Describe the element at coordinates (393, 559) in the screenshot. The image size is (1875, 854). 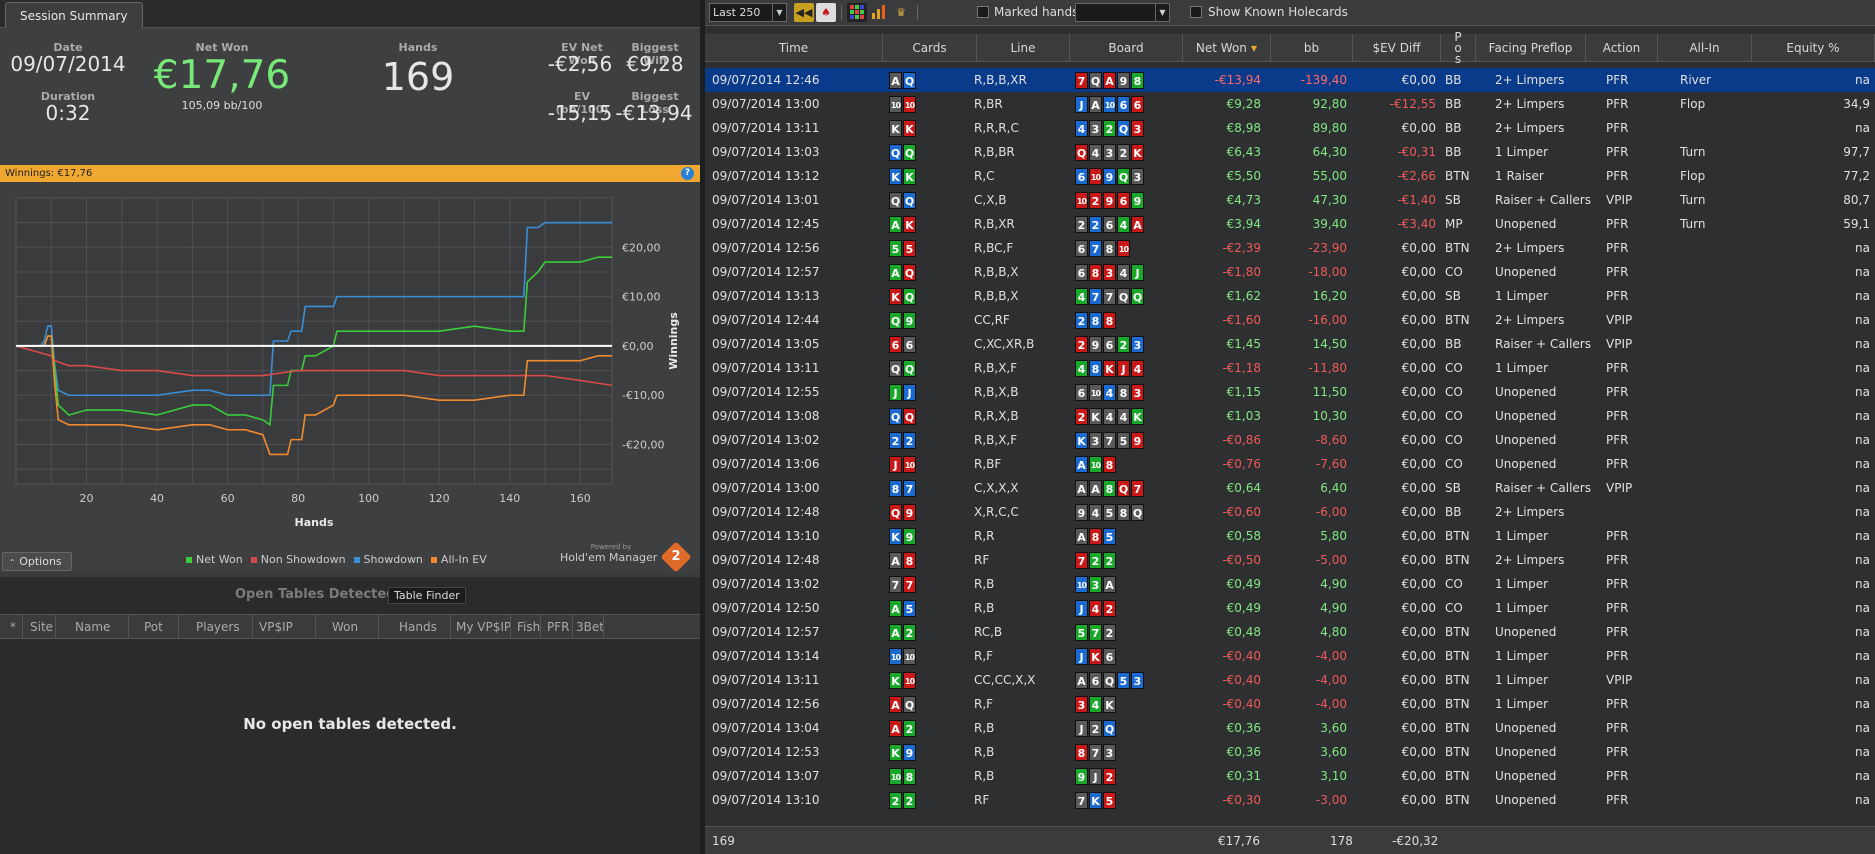
I see `legend-item: Showdown` at that location.